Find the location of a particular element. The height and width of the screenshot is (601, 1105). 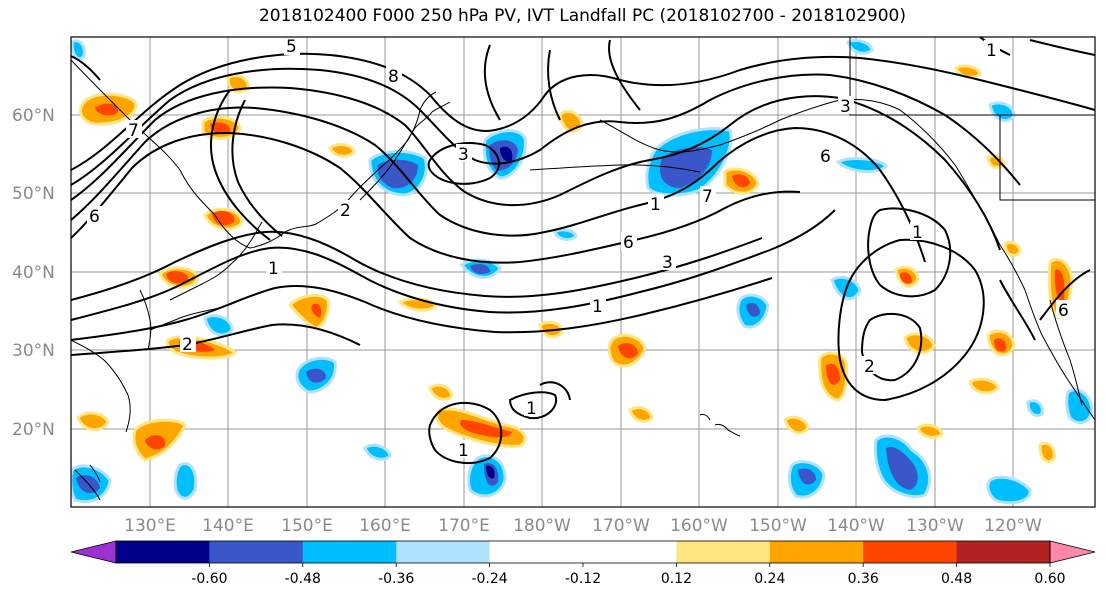

colorbar-tick-label: -0.48 is located at coordinates (303, 579).